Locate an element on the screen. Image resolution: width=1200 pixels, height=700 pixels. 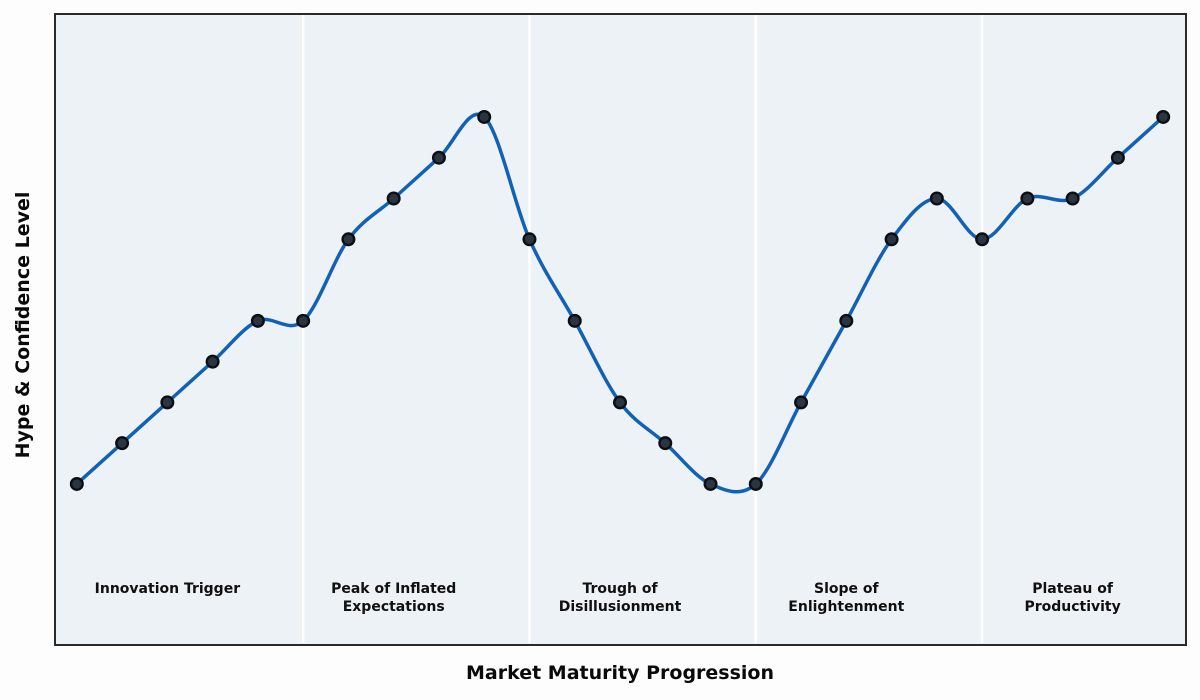
phase-label-slope-of: Slope of Enlightenment is located at coordinates (846, 598).